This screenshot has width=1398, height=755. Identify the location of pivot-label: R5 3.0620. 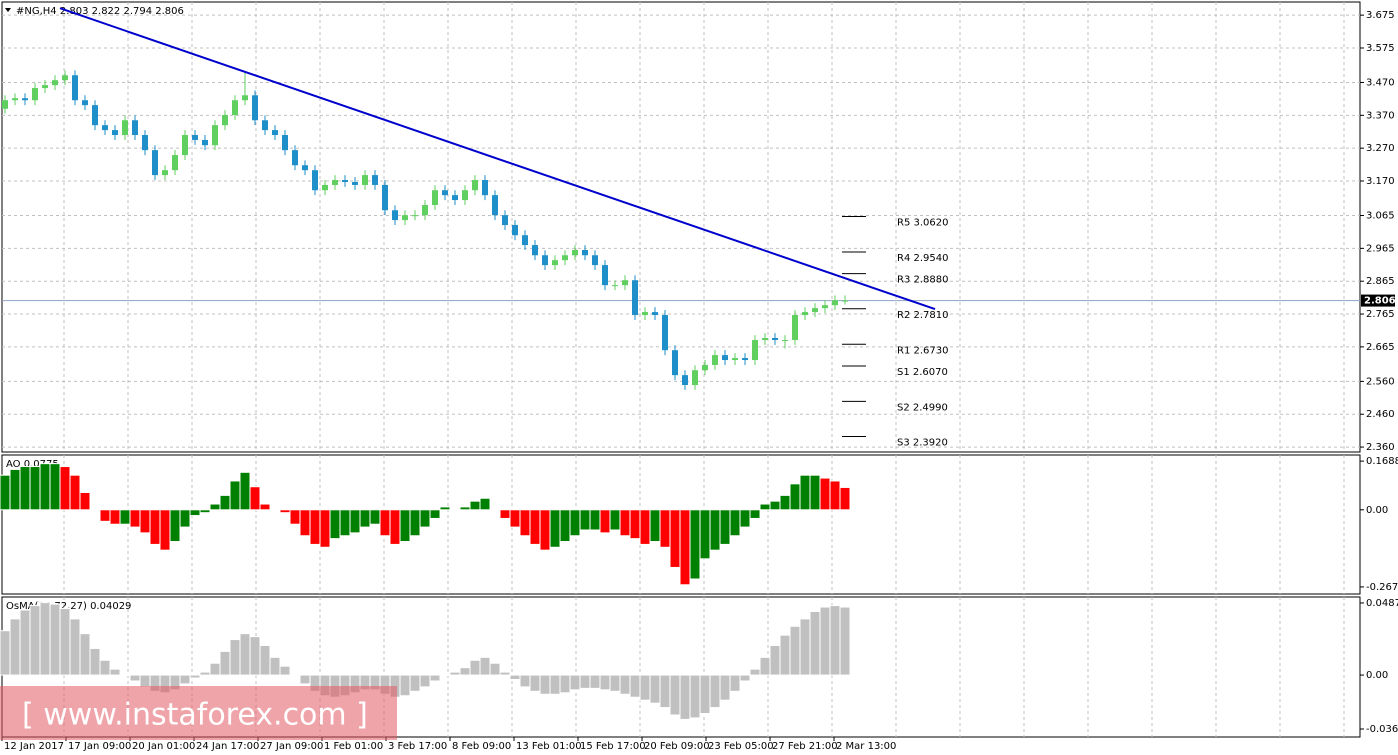
(922, 222).